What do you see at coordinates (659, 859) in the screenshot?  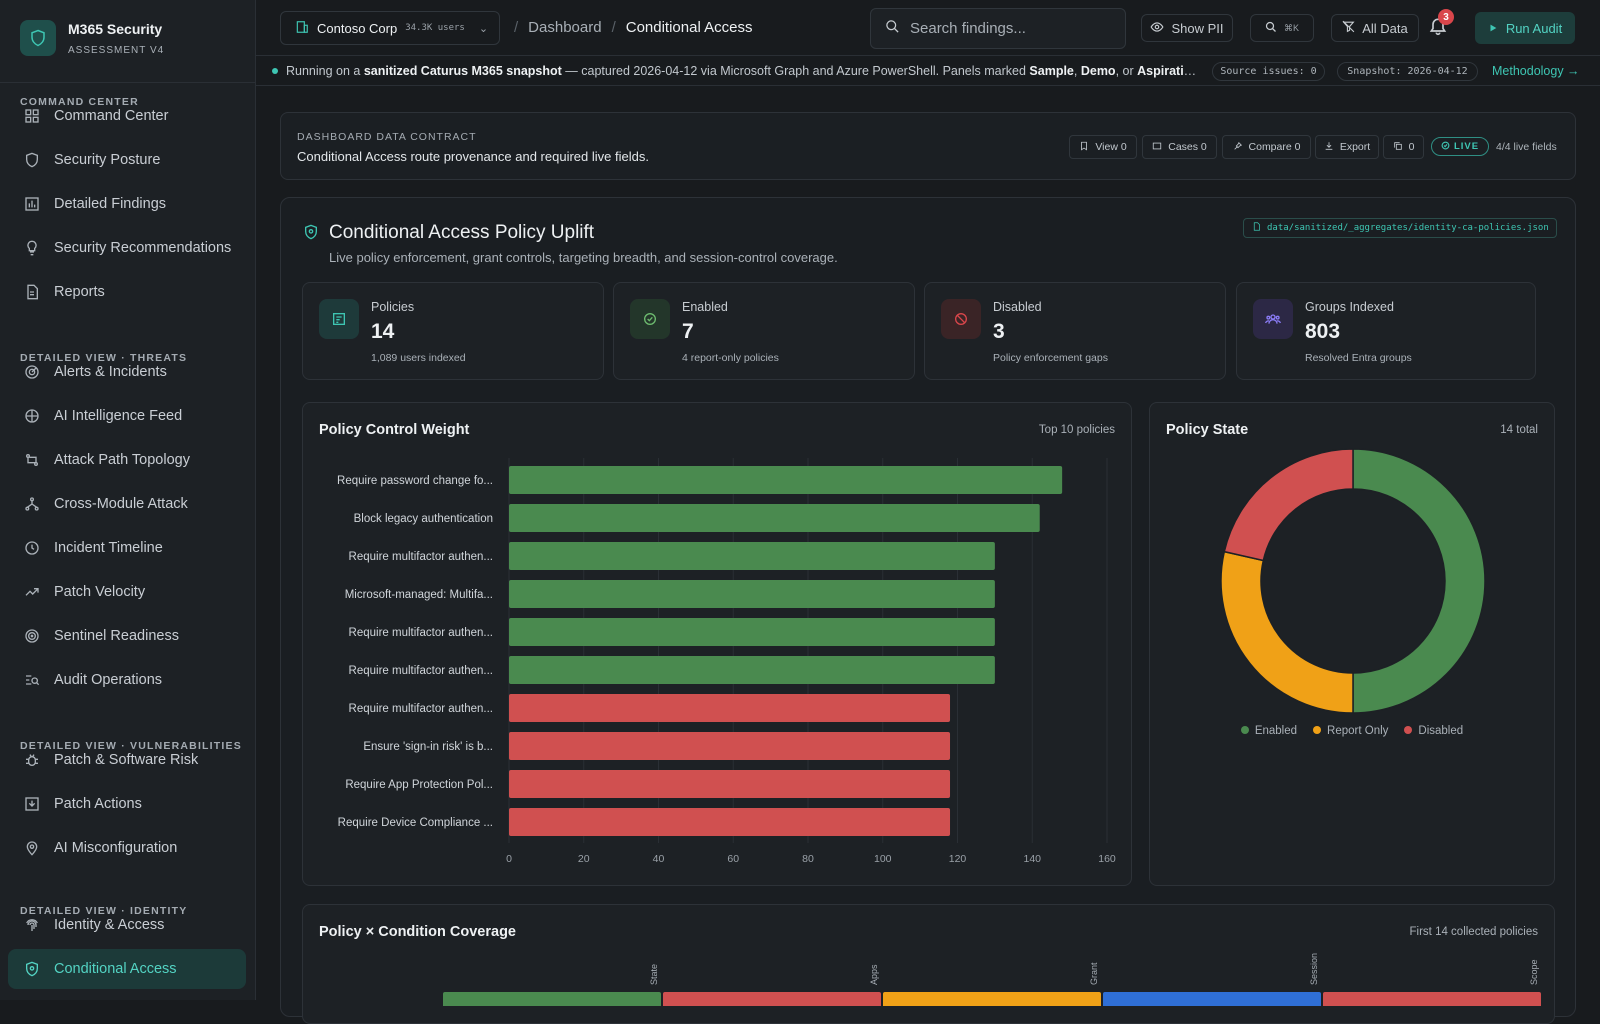 I see `x-tick-label: 40` at bounding box center [659, 859].